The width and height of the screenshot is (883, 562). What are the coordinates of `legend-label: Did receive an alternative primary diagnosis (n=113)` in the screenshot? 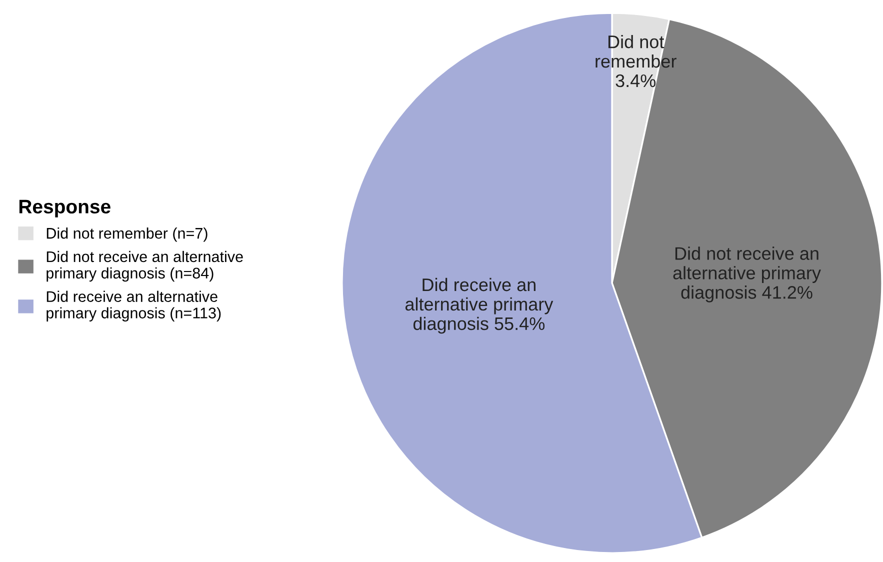 It's located at (133, 306).